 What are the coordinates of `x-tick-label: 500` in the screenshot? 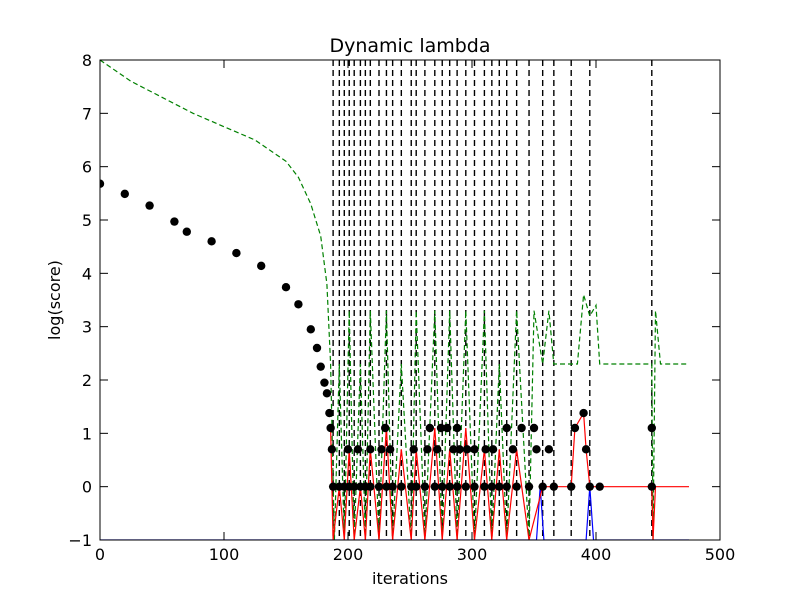 It's located at (720, 554).